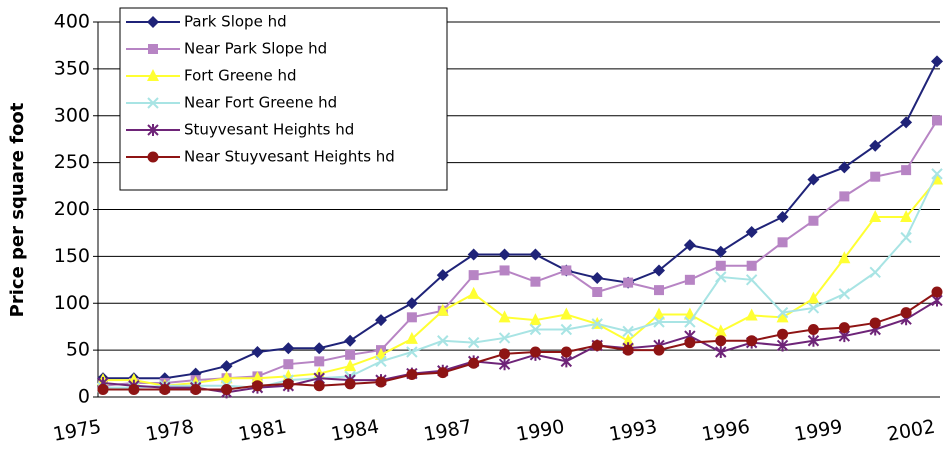 The width and height of the screenshot is (946, 466). What do you see at coordinates (240, 76) in the screenshot?
I see `legend-label: Fort Greene hd` at bounding box center [240, 76].